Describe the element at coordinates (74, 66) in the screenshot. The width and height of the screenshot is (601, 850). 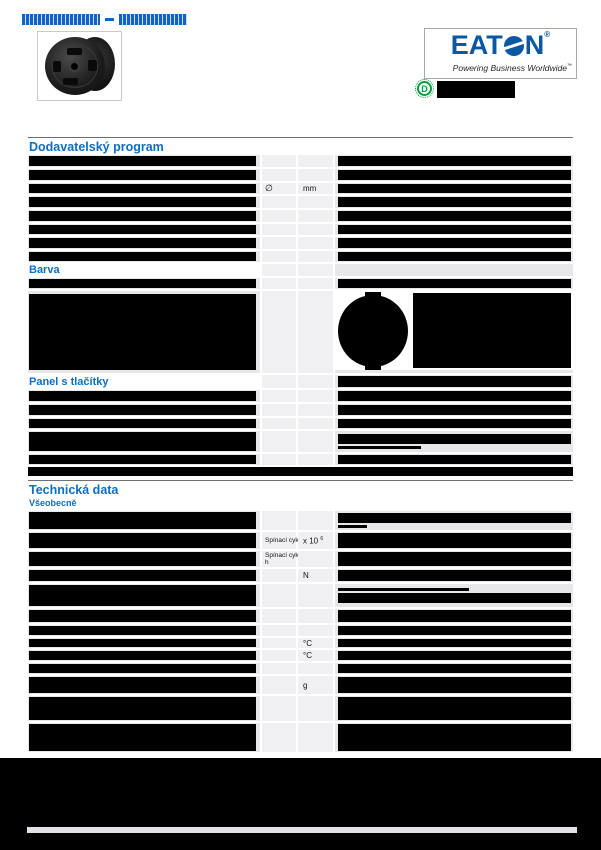
I see `knob-center-hole` at that location.